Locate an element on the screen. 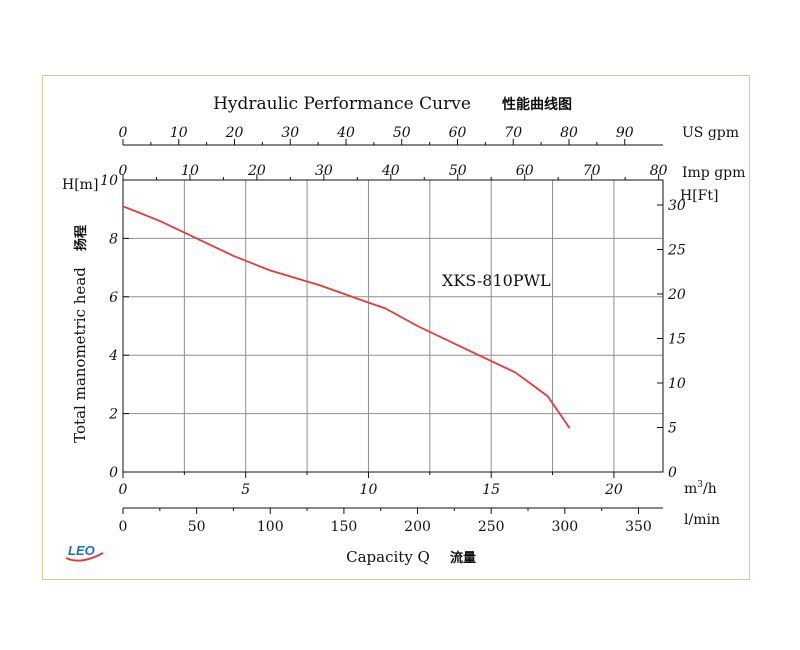 The image size is (800, 650). y-left-tick-label: 0 is located at coordinates (113, 473).